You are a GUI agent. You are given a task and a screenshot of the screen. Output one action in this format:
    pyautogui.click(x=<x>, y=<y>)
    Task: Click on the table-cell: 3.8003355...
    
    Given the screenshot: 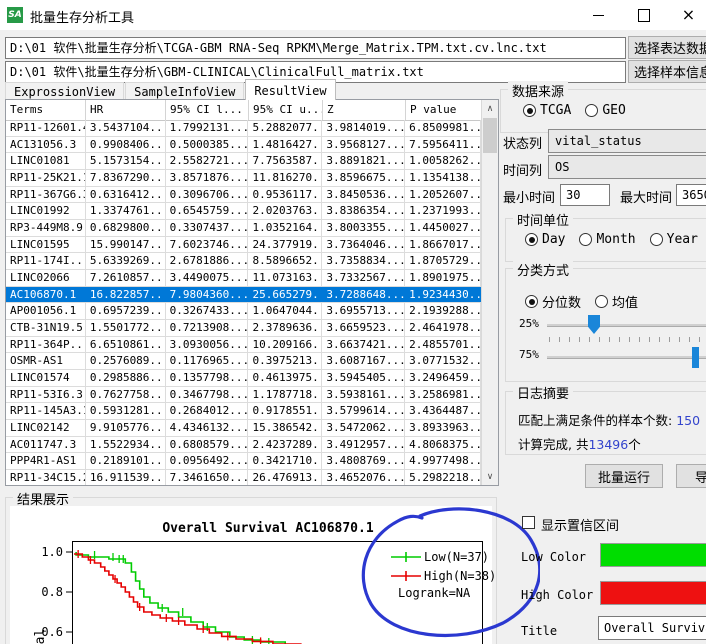 What is the action you would take?
    pyautogui.click(x=364, y=228)
    